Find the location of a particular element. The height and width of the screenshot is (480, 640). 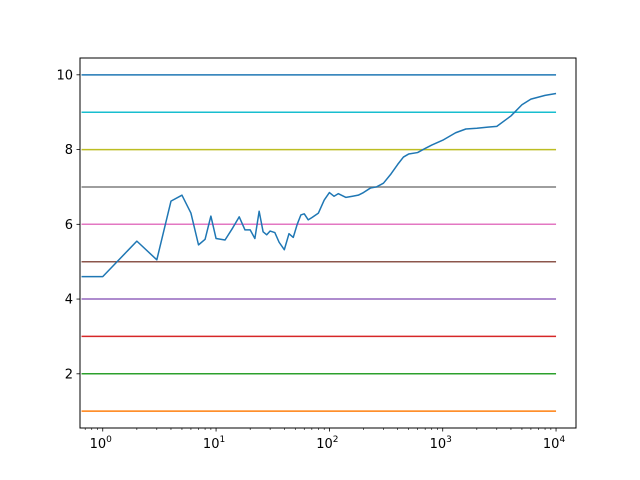

y-tick-label: 8 is located at coordinates (69, 150).